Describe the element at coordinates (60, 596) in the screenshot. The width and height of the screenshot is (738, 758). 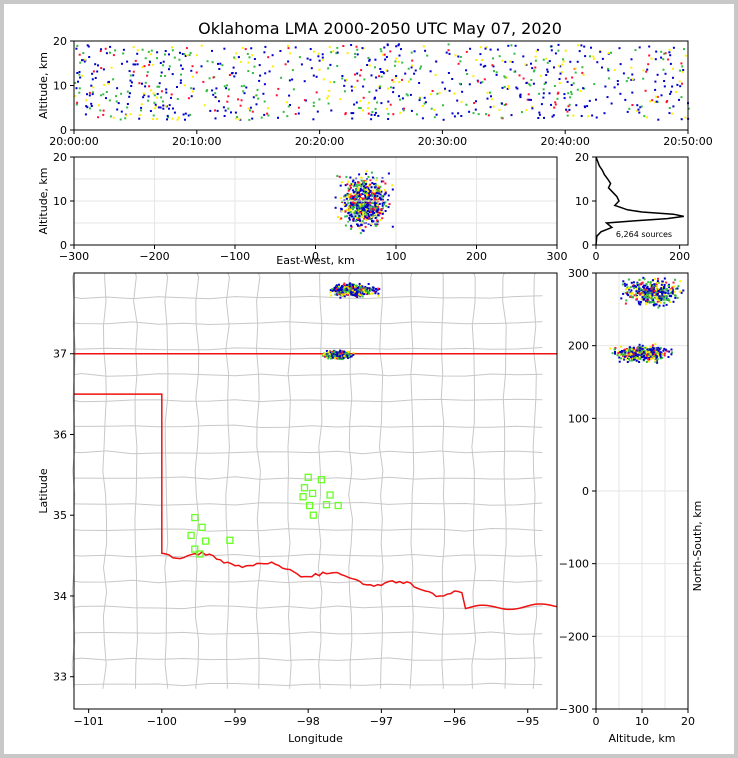
I see `y-tick-label: 34` at that location.